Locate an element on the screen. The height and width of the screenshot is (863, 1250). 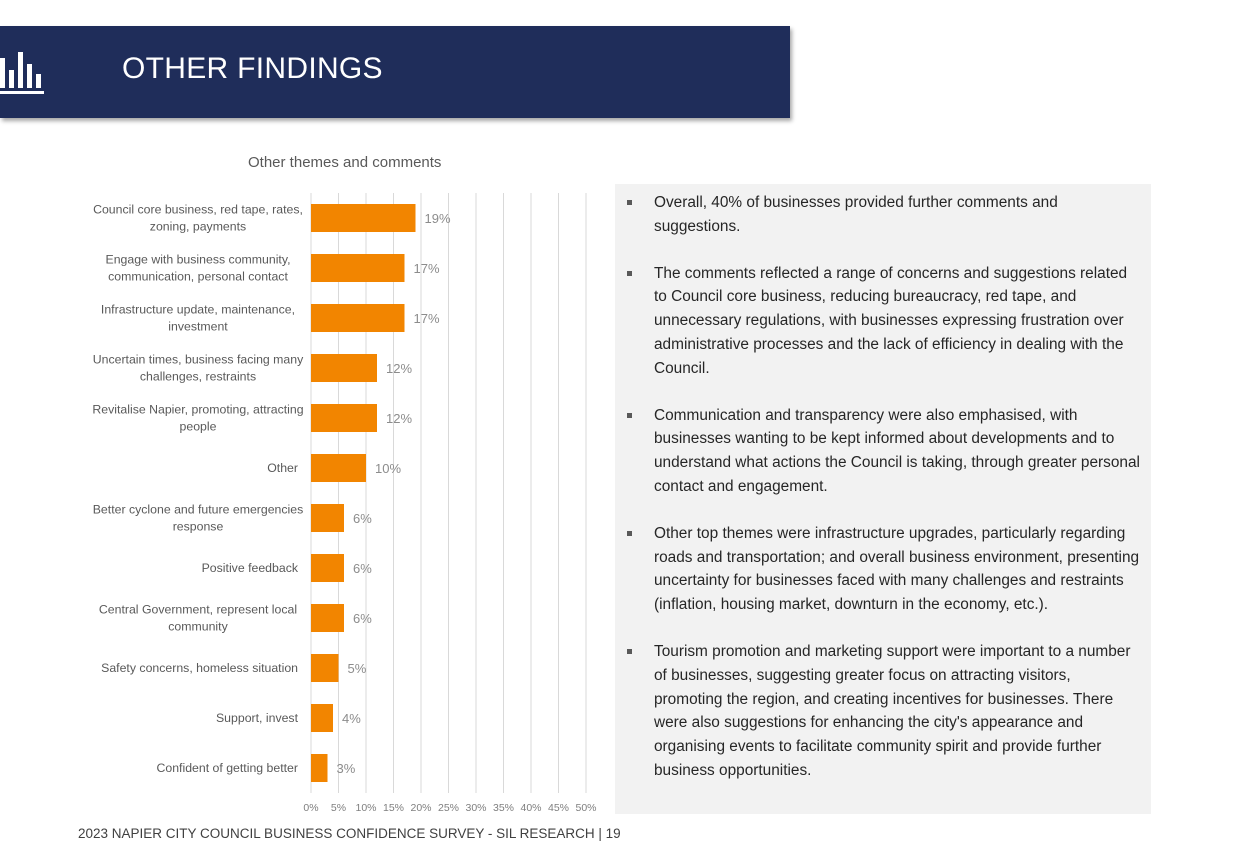
x-tick-label: 50% is located at coordinates (585, 808).